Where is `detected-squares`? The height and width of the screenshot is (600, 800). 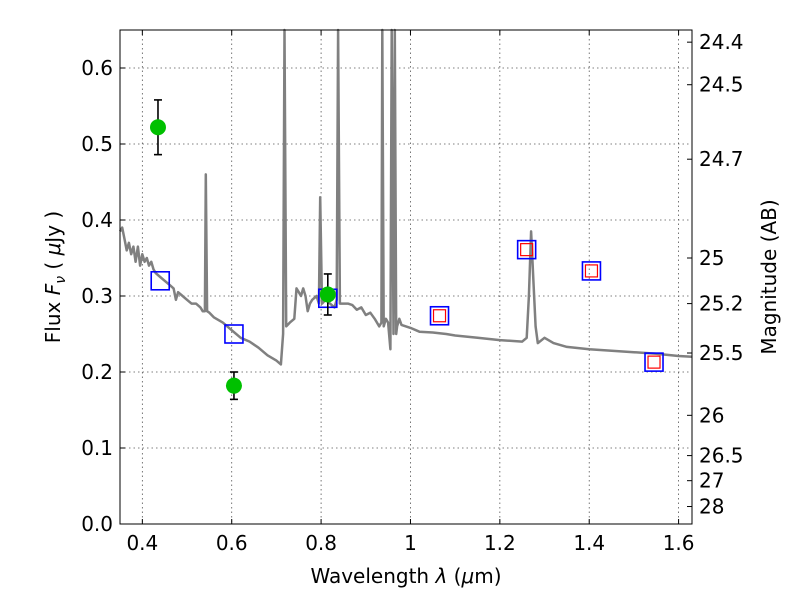 detected-squares is located at coordinates (546, 306).